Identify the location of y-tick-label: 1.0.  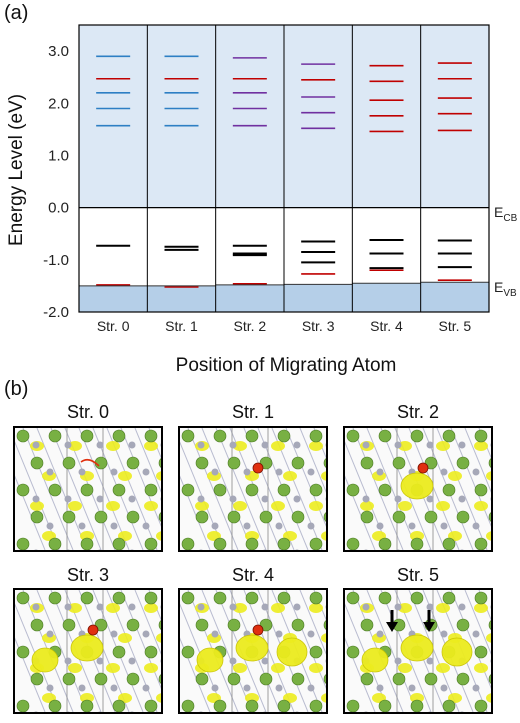
(58, 155).